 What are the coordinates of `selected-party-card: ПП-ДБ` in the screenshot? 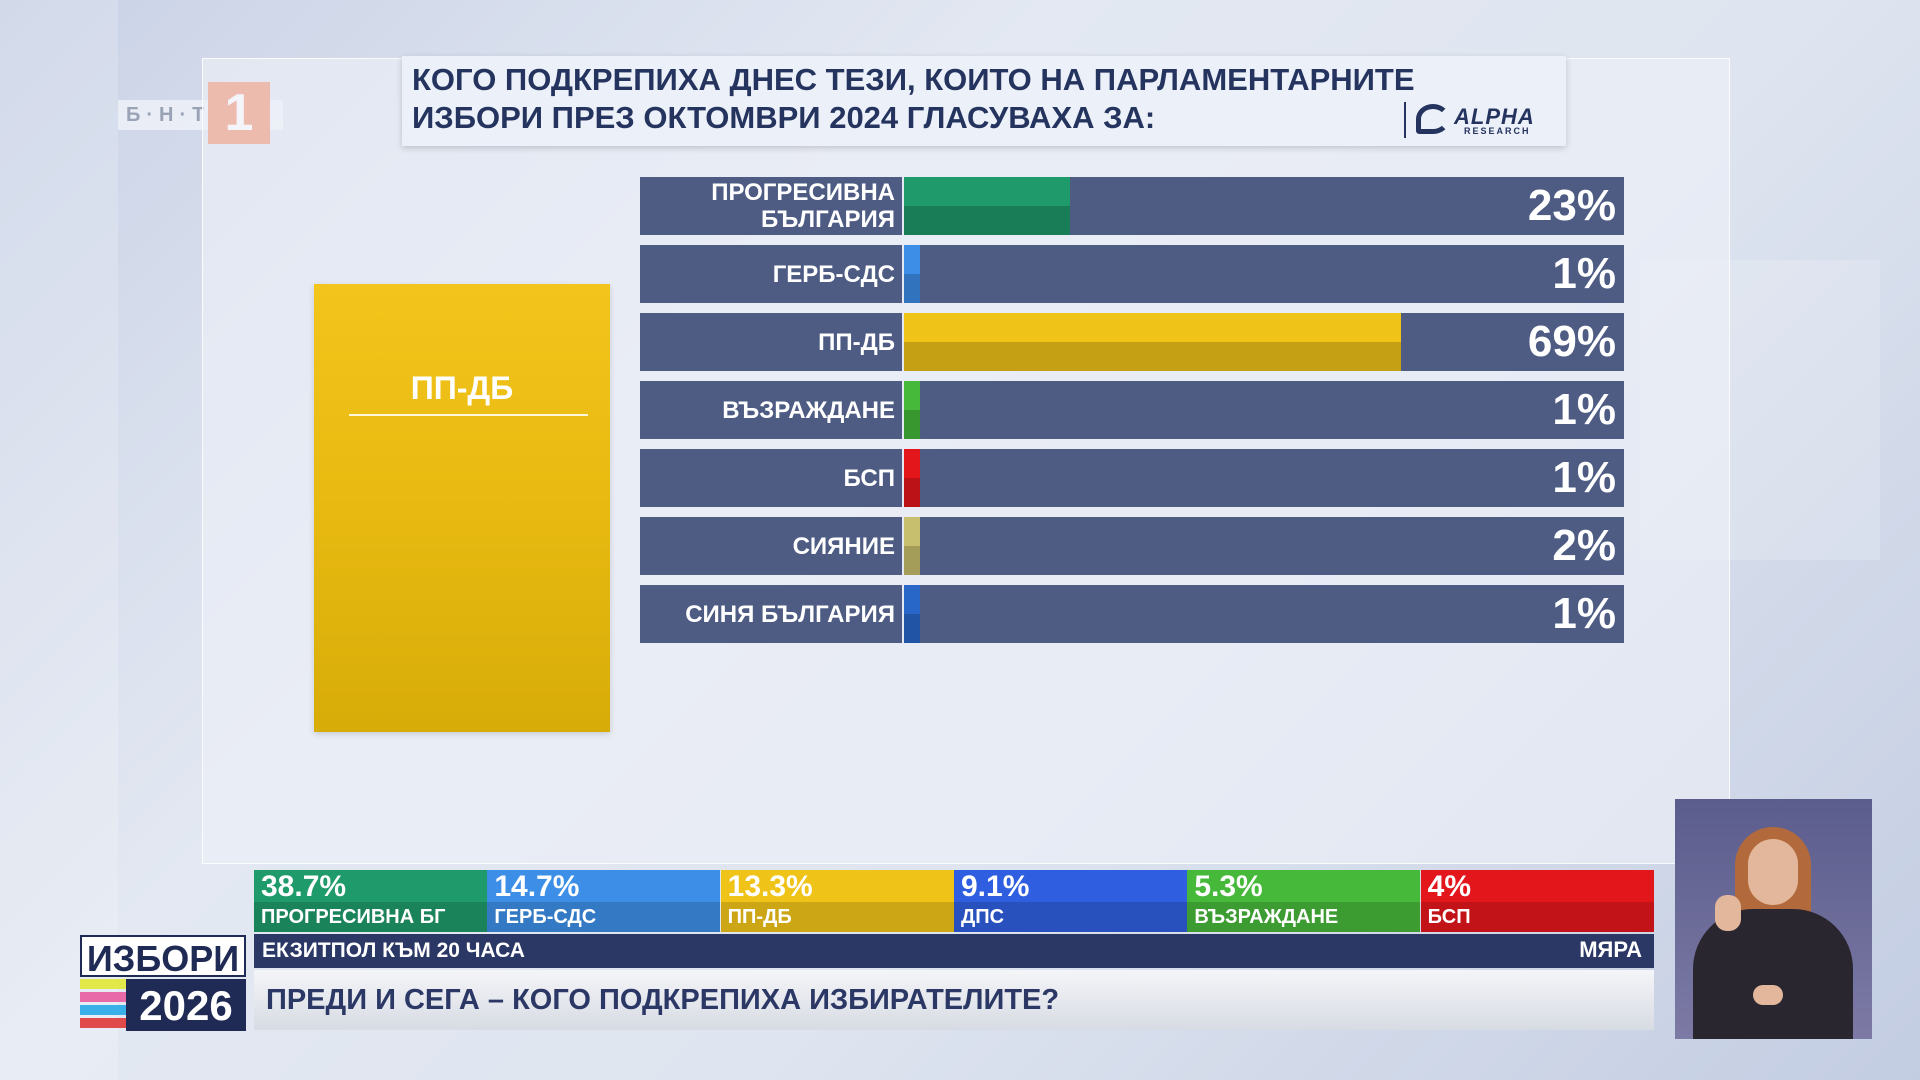 It's located at (462, 508).